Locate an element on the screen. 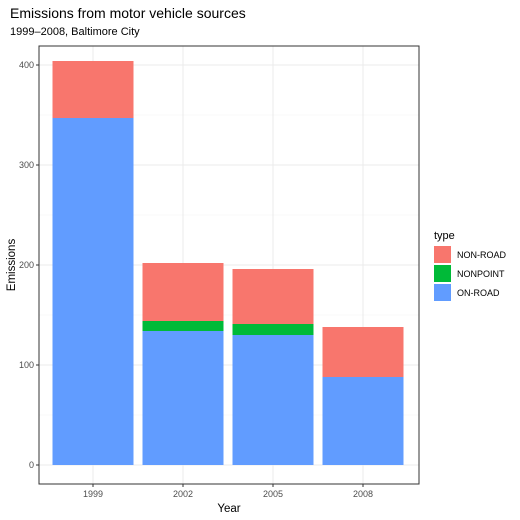  y-tick-label: 200 is located at coordinates (26, 265).